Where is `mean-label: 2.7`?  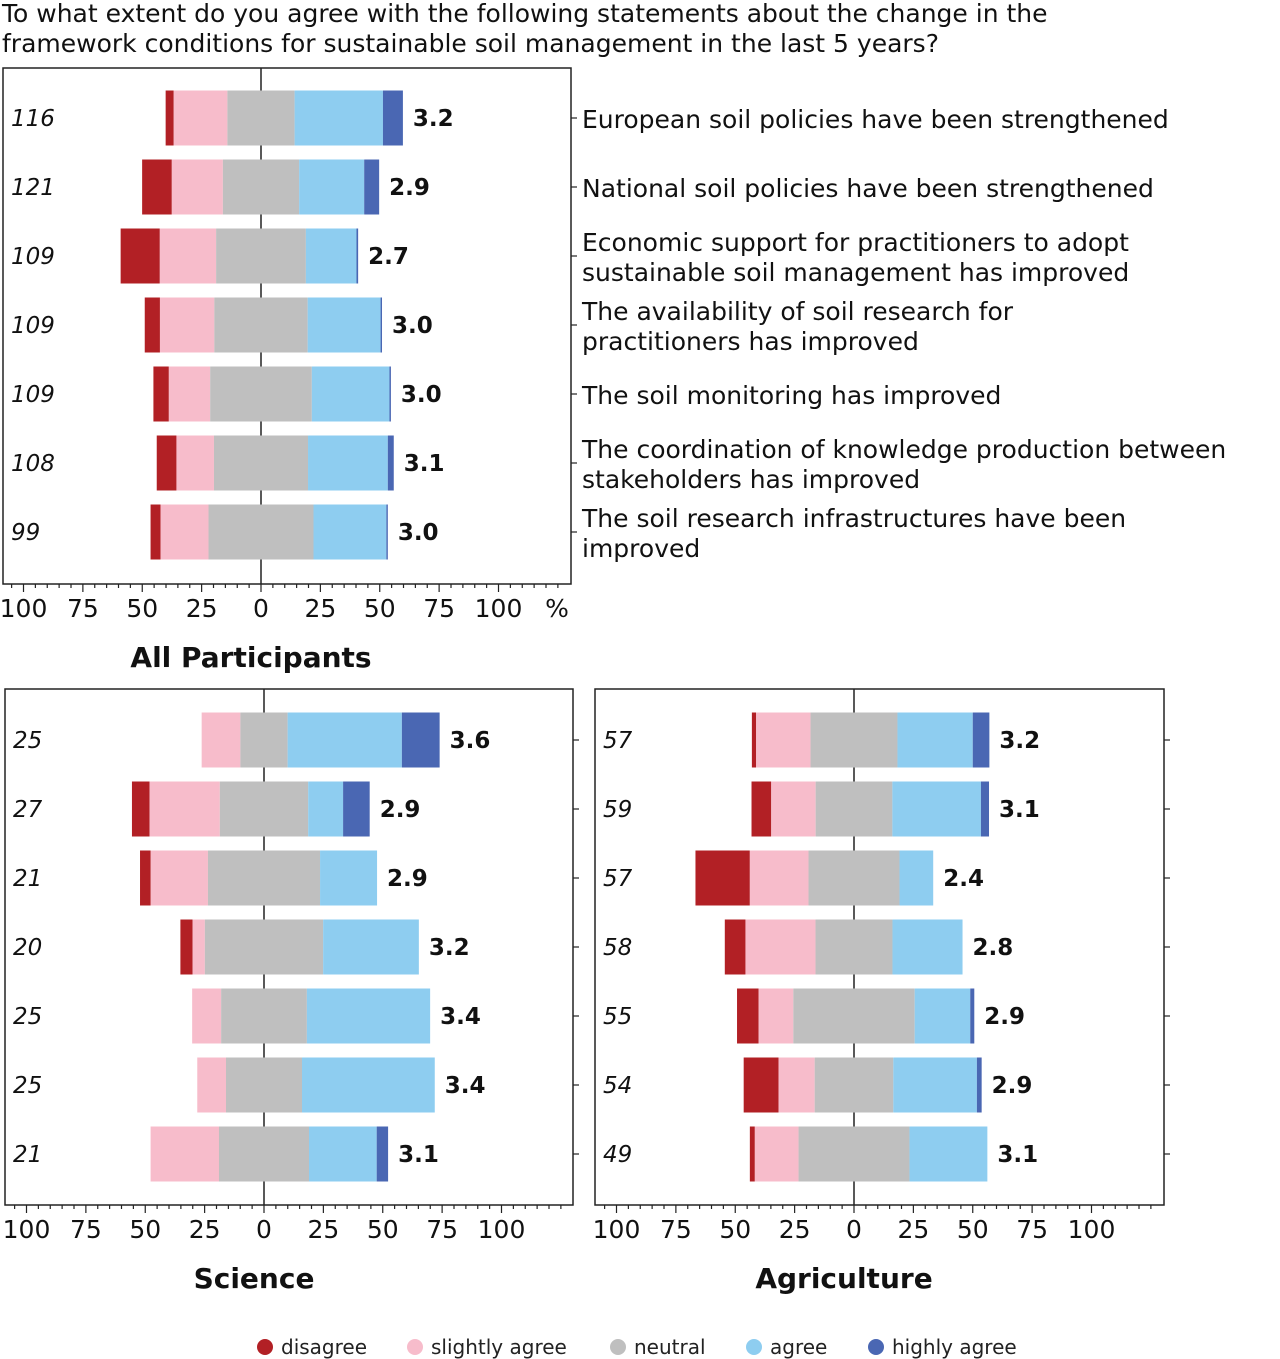
mean-label: 2.7 is located at coordinates (388, 257).